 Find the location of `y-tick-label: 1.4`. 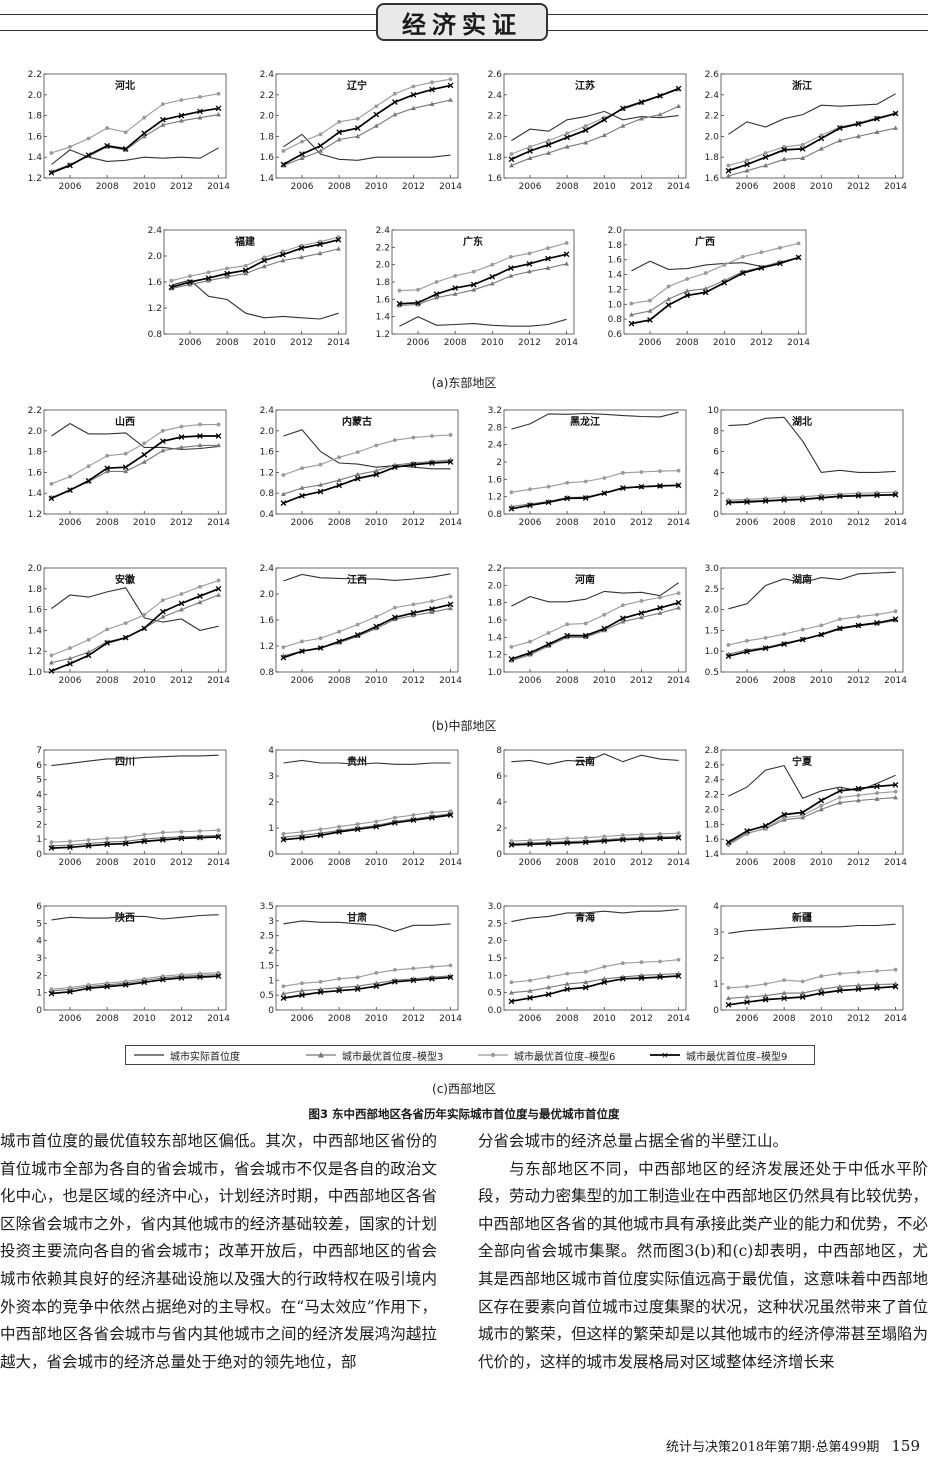

y-tick-label: 1.4 is located at coordinates (615, 276).